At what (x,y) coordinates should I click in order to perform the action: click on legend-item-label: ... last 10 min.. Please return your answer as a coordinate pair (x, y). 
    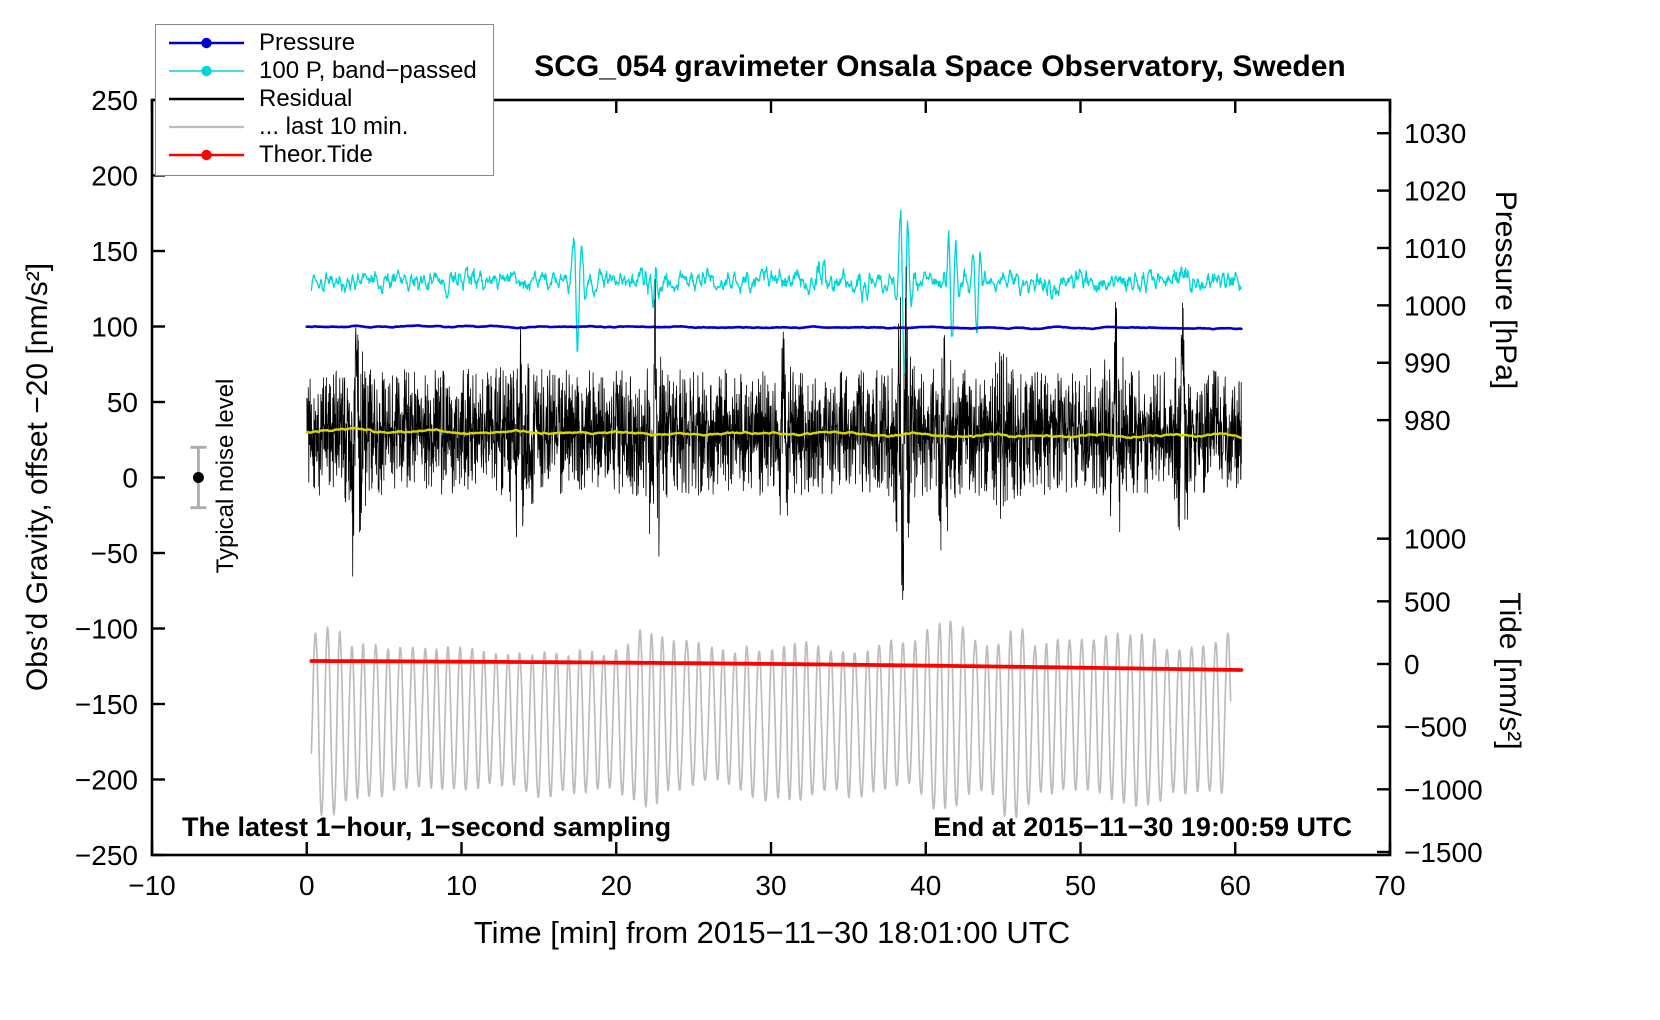
    Looking at the image, I should click on (334, 126).